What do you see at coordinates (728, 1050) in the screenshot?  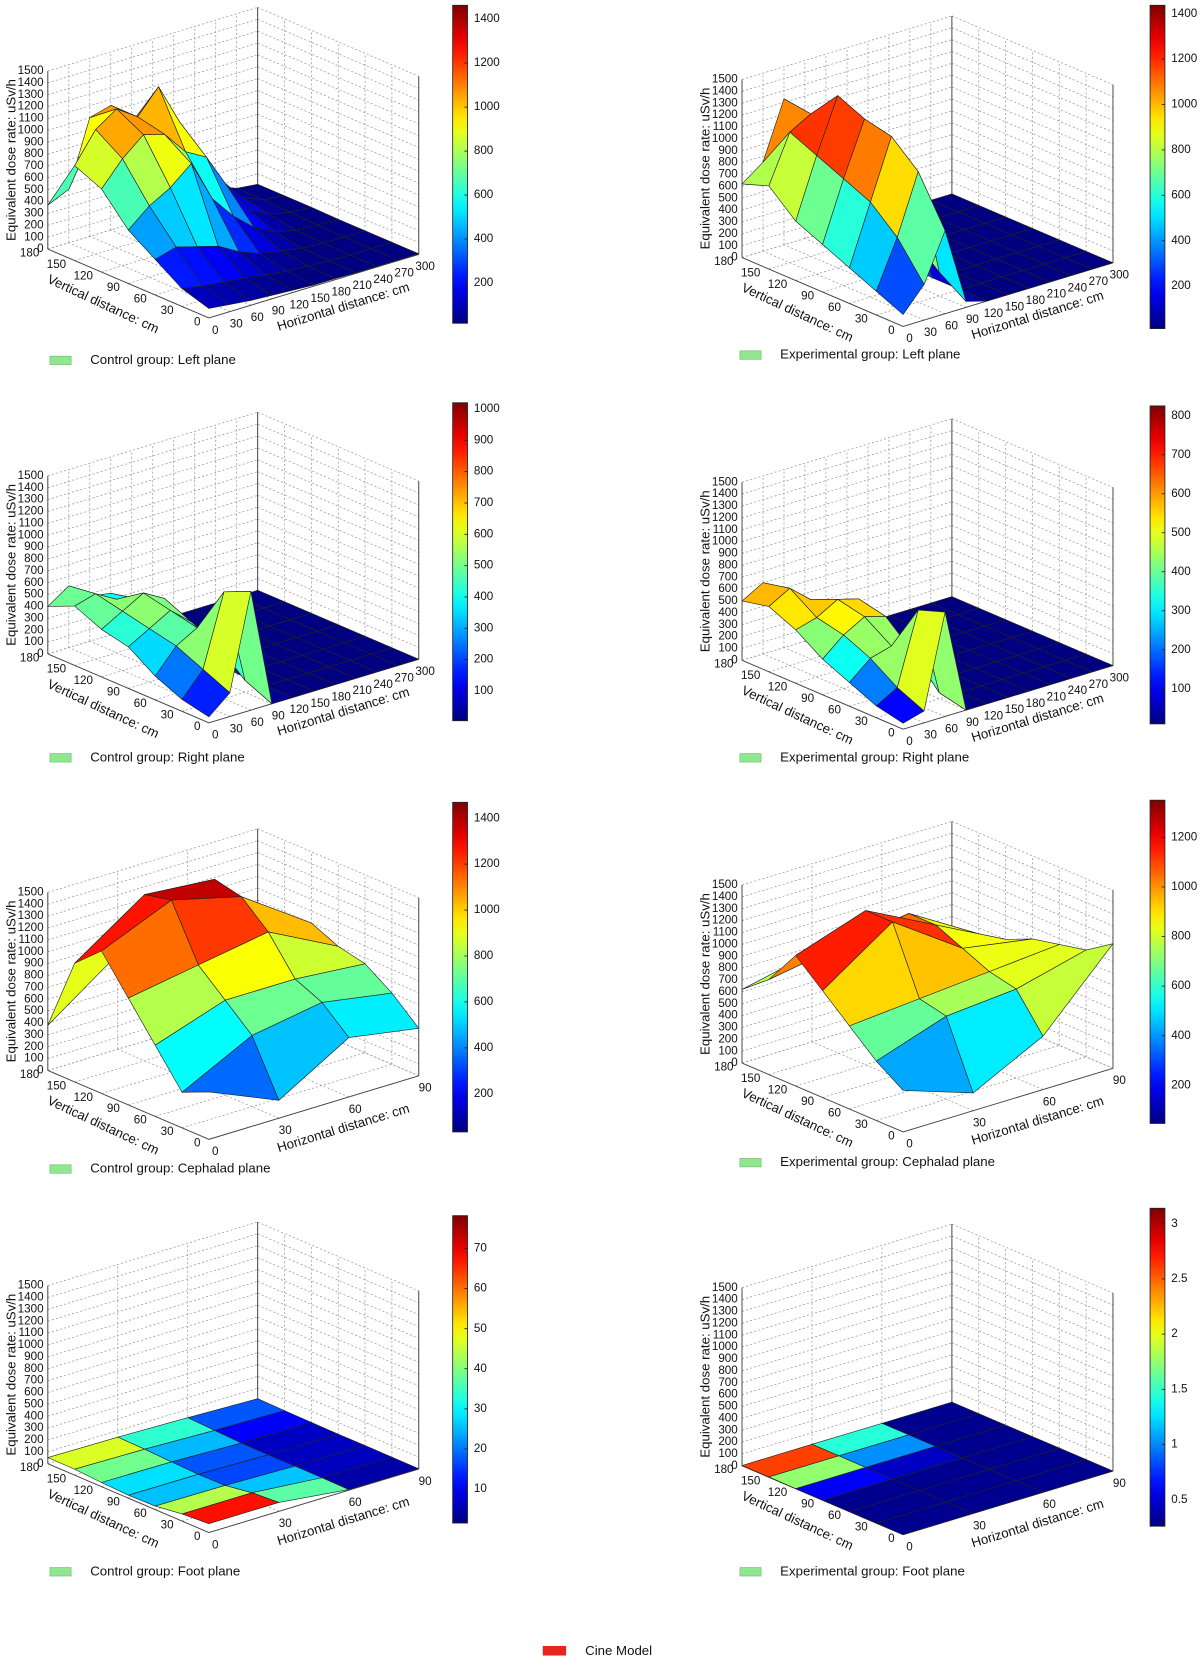 I see `z-tick-label: 100` at bounding box center [728, 1050].